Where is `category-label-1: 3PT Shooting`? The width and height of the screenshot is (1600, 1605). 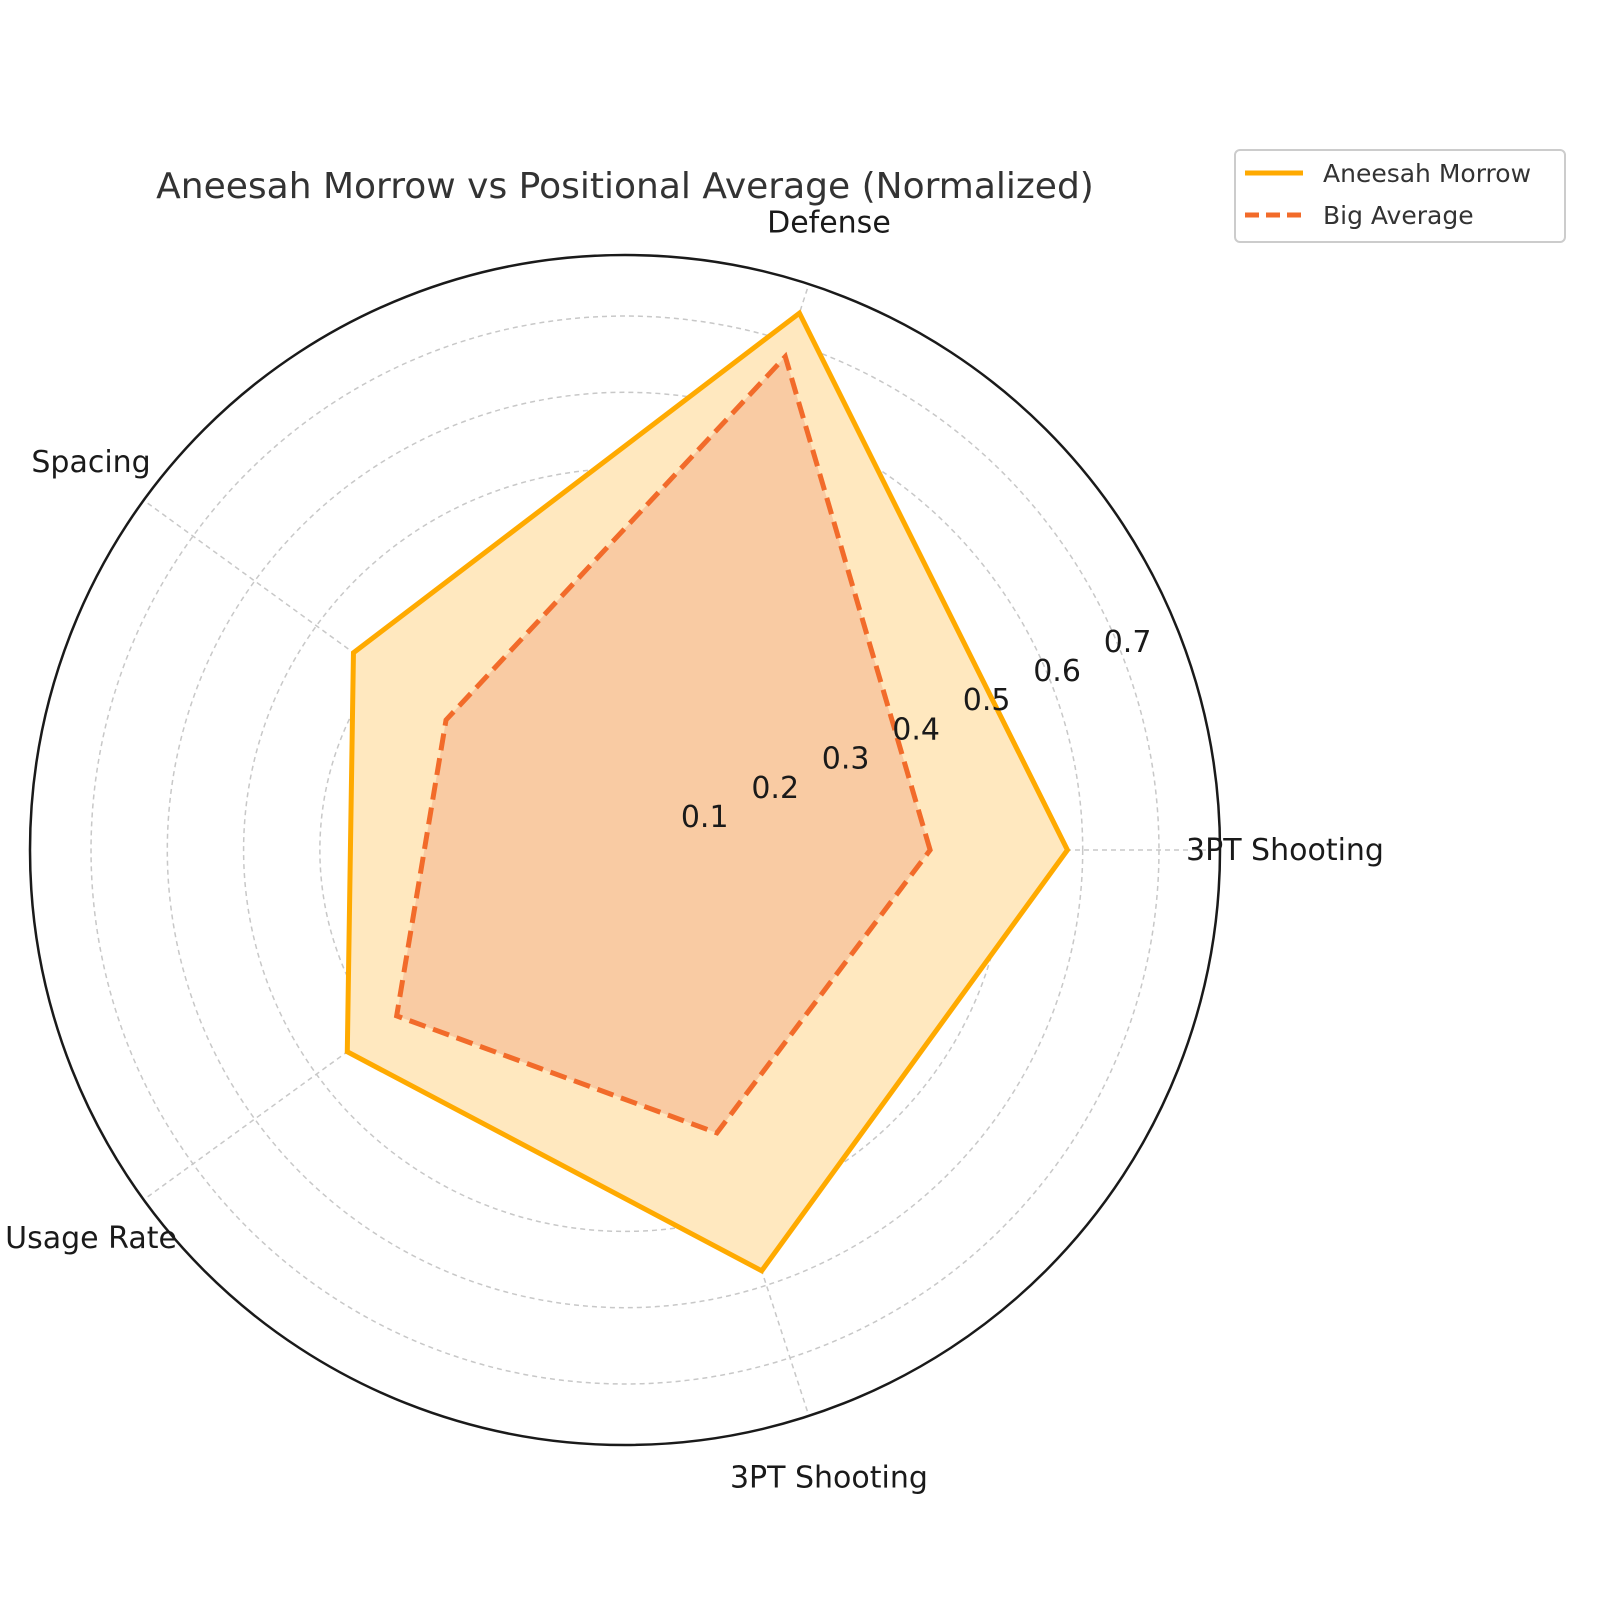 category-label-1: 3PT Shooting is located at coordinates (1285, 850).